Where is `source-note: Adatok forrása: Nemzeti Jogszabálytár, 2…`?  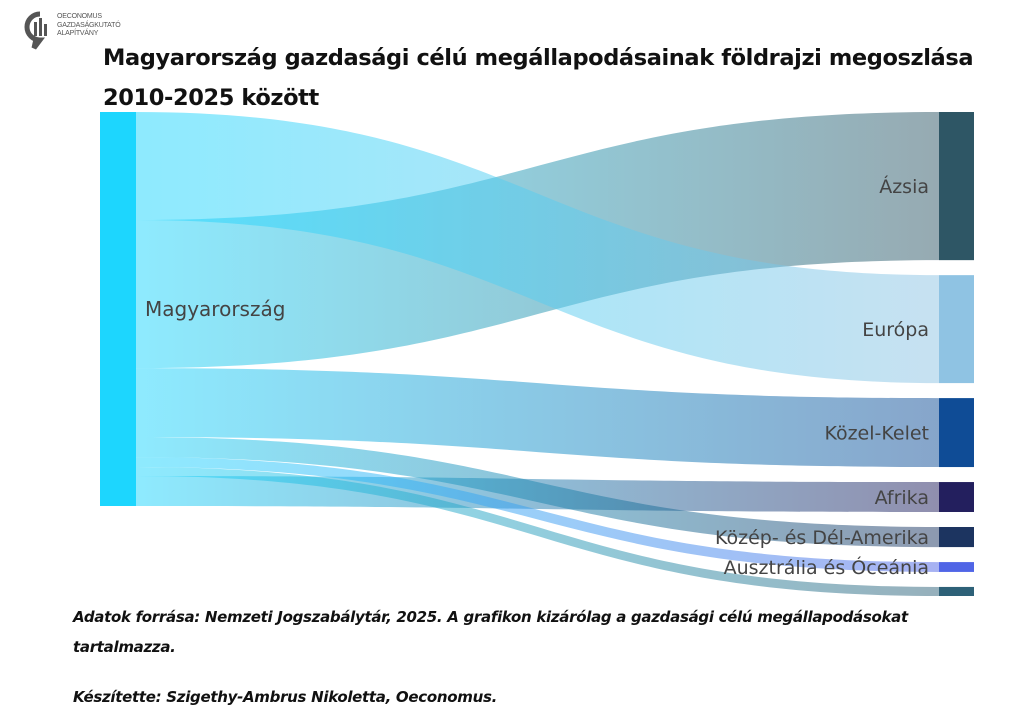 source-note: Adatok forrása: Nemzeti Jogszabálytár, 2… is located at coordinates (490, 632).